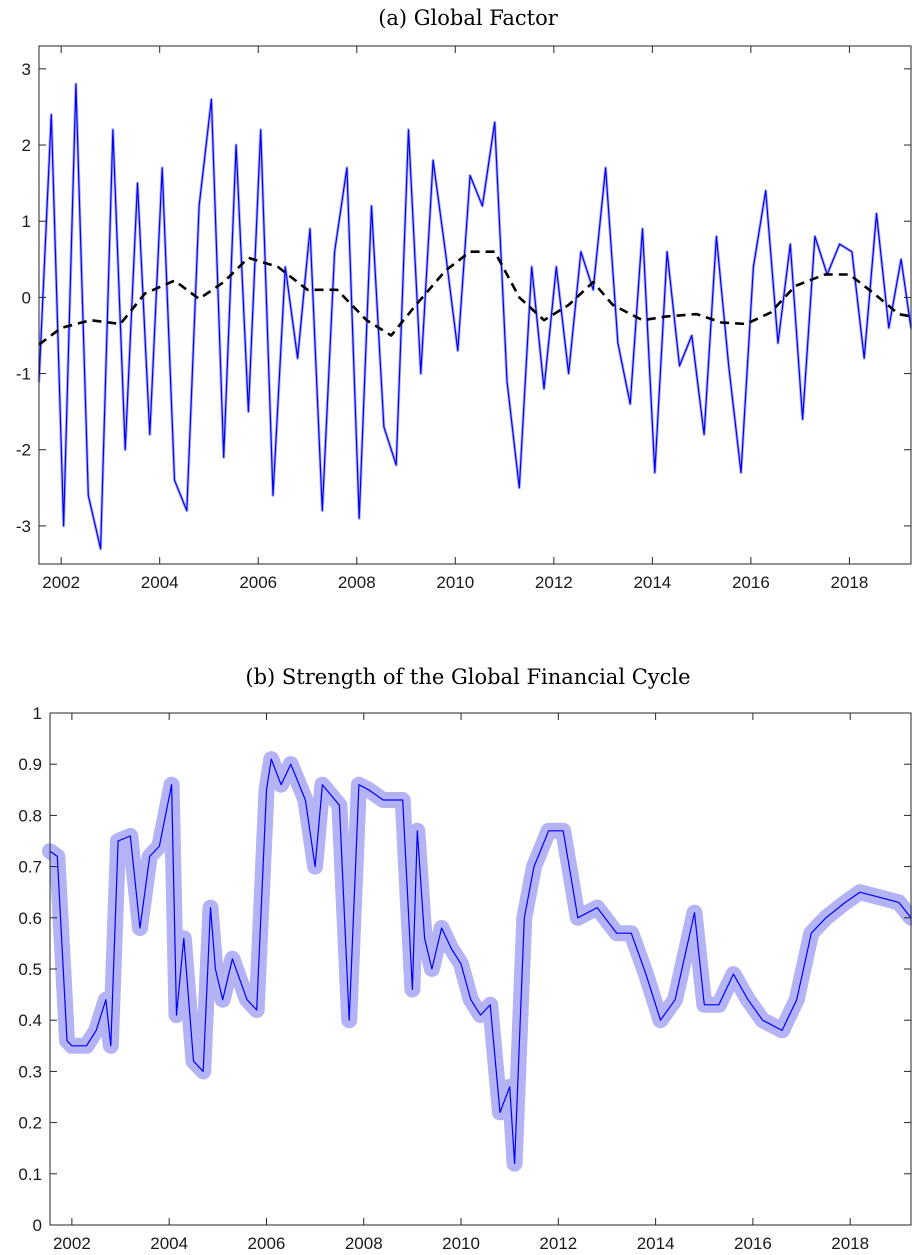 Image resolution: width=912 pixels, height=1255 pixels. What do you see at coordinates (258, 582) in the screenshot?
I see `factor-x-tick-label: 2006` at bounding box center [258, 582].